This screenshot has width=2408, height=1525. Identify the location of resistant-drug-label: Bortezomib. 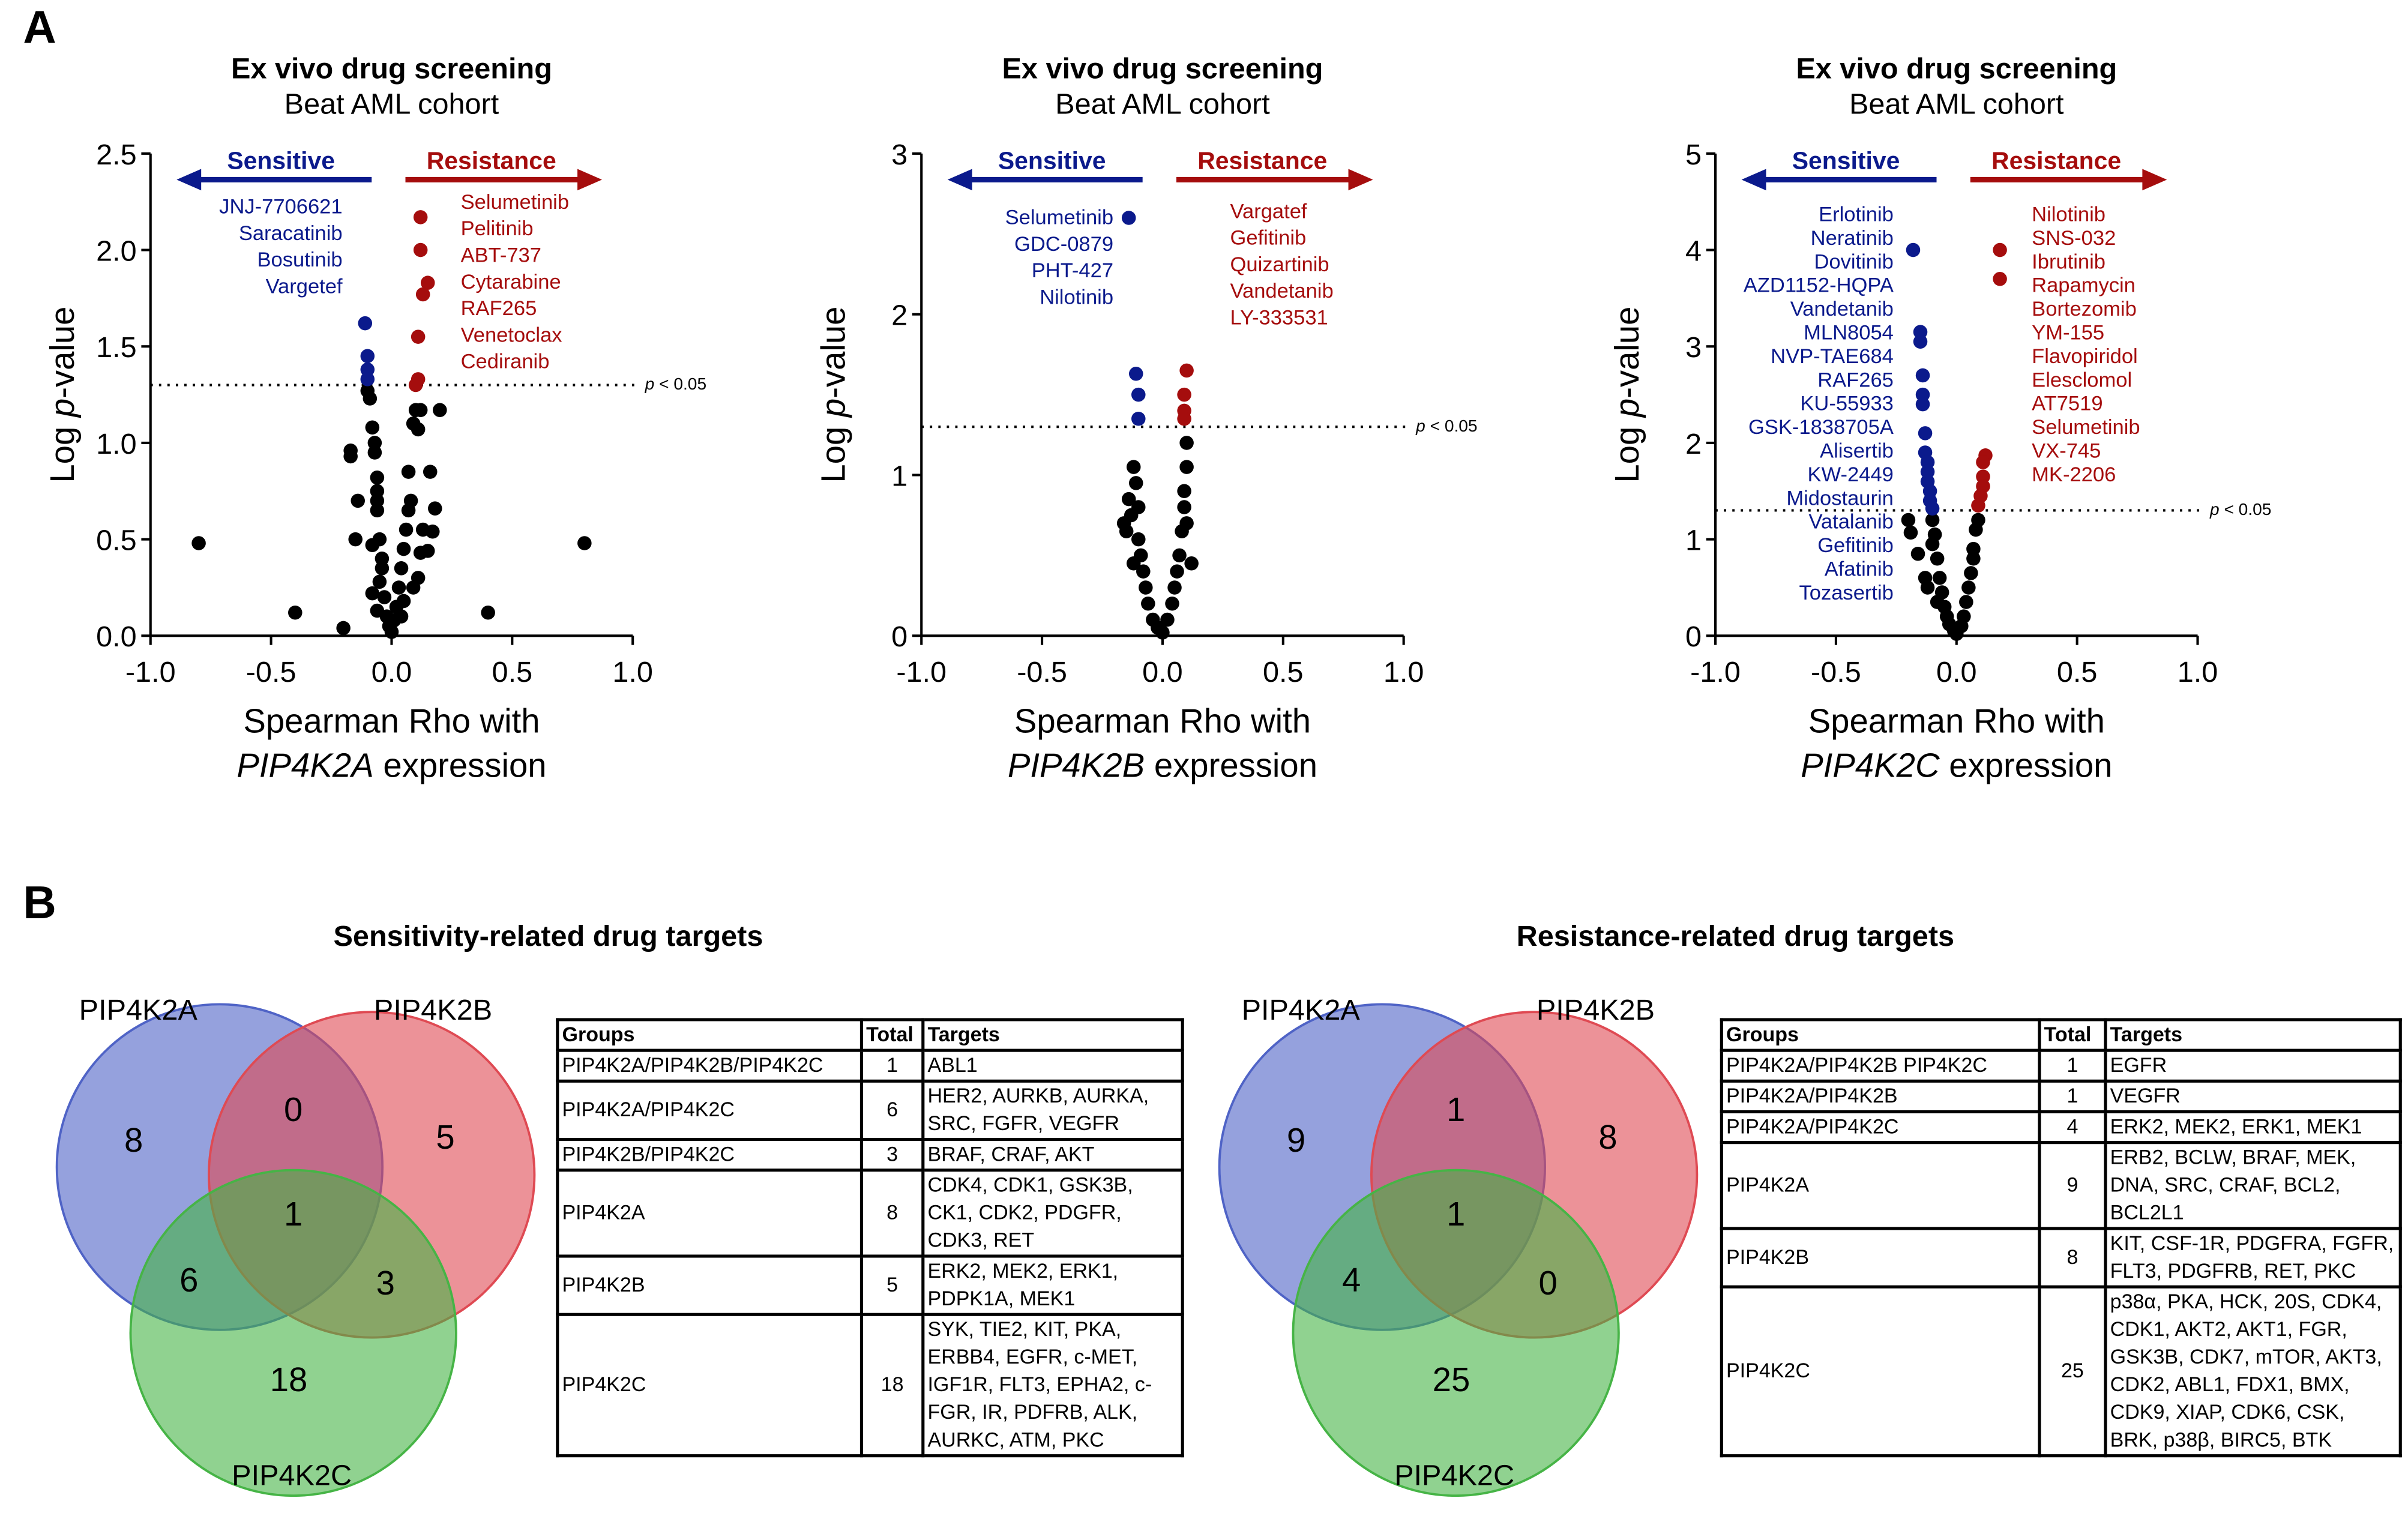
(2084, 309).